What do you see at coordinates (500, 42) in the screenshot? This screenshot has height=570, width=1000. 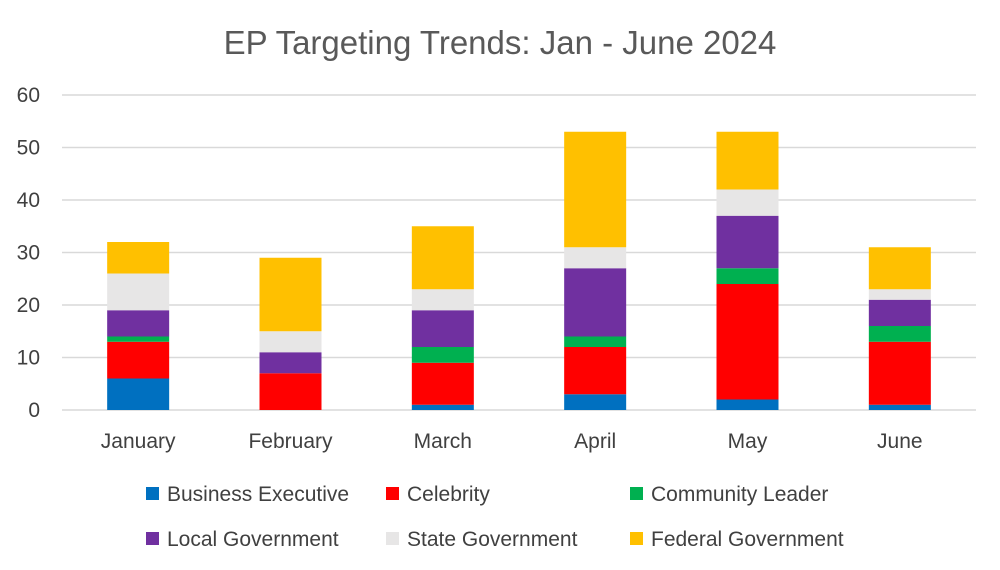 I see `chart-title: EP Targeting Trends: Jan - June 2024` at bounding box center [500, 42].